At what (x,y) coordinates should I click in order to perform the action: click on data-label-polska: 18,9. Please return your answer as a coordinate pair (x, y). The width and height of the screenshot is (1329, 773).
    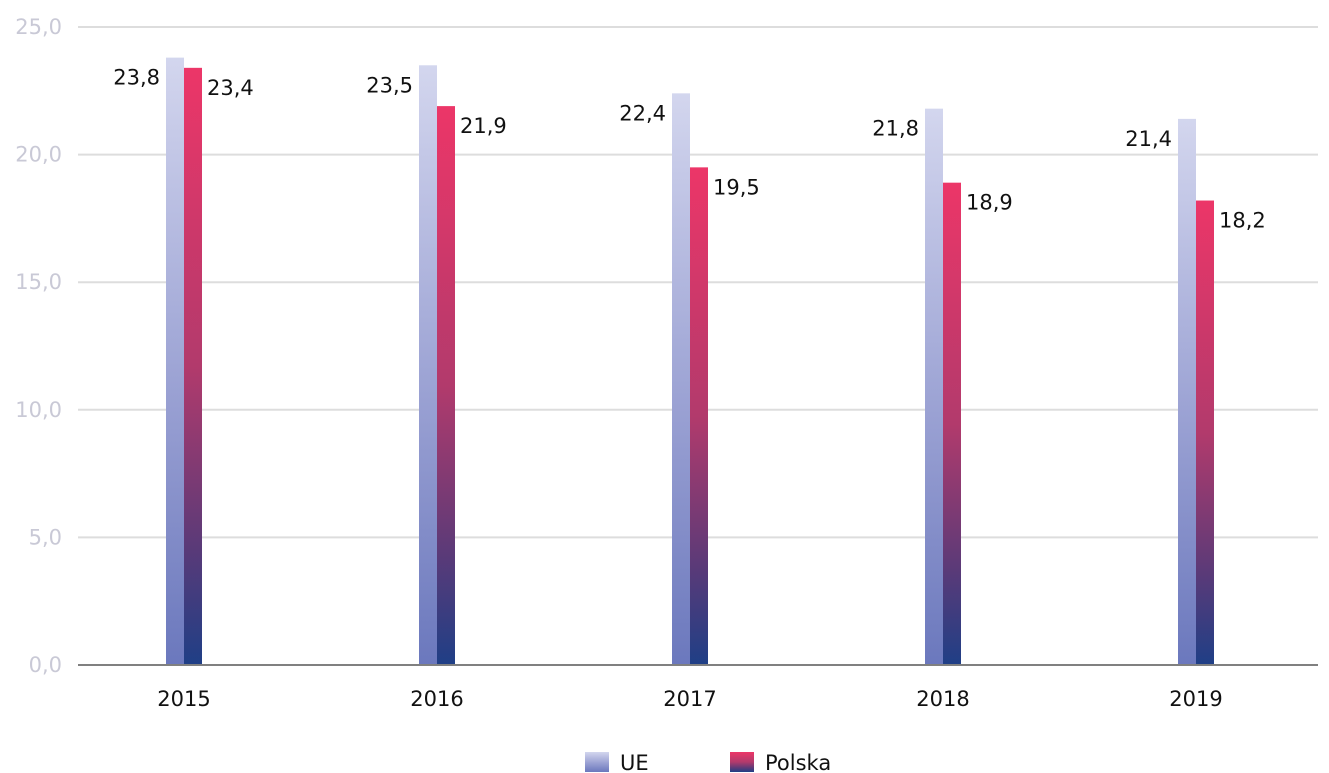
    Looking at the image, I should click on (989, 203).